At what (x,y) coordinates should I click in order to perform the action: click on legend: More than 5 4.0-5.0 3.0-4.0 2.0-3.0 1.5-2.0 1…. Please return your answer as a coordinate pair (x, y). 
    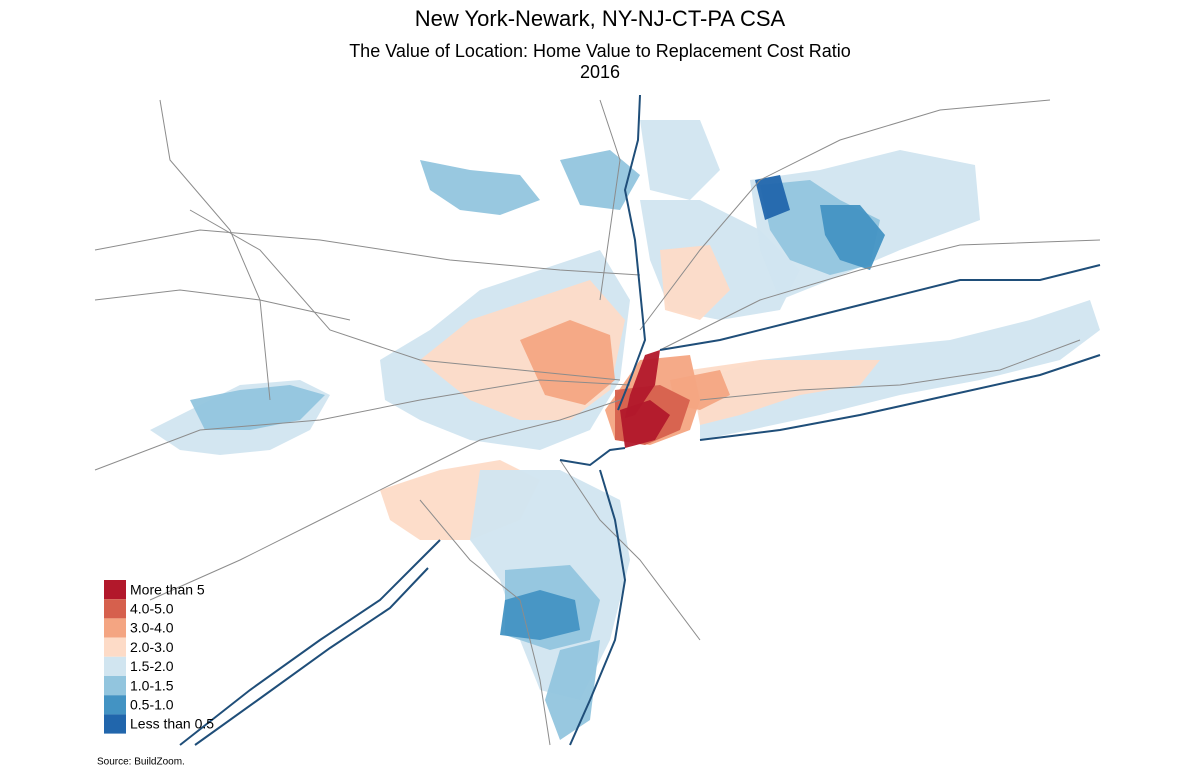
    Looking at the image, I should click on (159, 657).